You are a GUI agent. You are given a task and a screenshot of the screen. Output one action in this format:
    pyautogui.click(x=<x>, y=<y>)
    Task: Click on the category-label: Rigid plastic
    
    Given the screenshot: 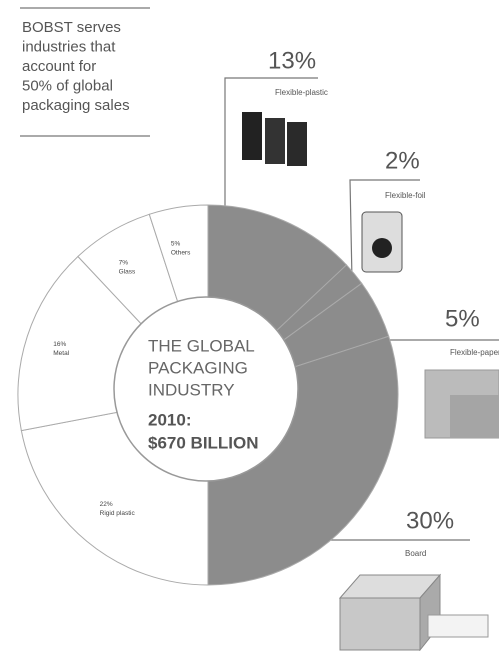 What is the action you would take?
    pyautogui.click(x=118, y=513)
    